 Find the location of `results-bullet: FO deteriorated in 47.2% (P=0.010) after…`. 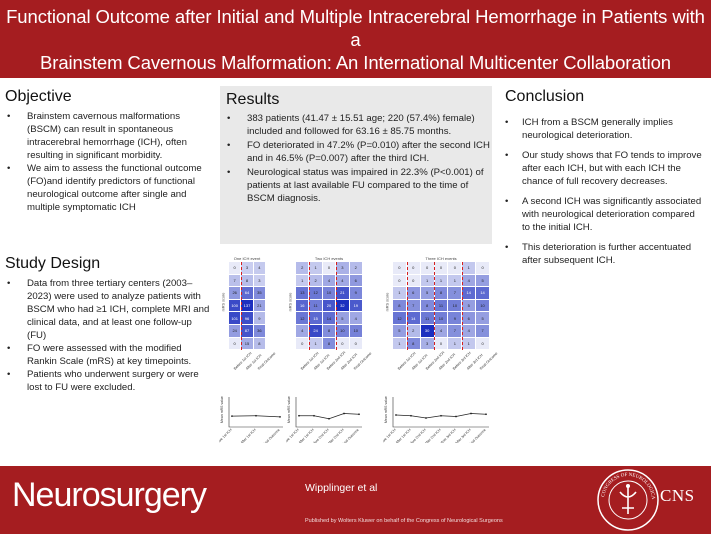

results-bullet: FO deteriorated in 47.2% (P=0.010) after… is located at coordinates (356, 152).